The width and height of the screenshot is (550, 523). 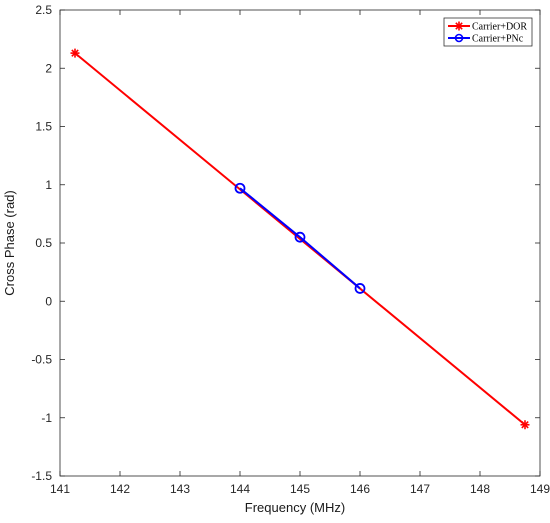 What do you see at coordinates (240, 489) in the screenshot?
I see `x-tick-label: 144` at bounding box center [240, 489].